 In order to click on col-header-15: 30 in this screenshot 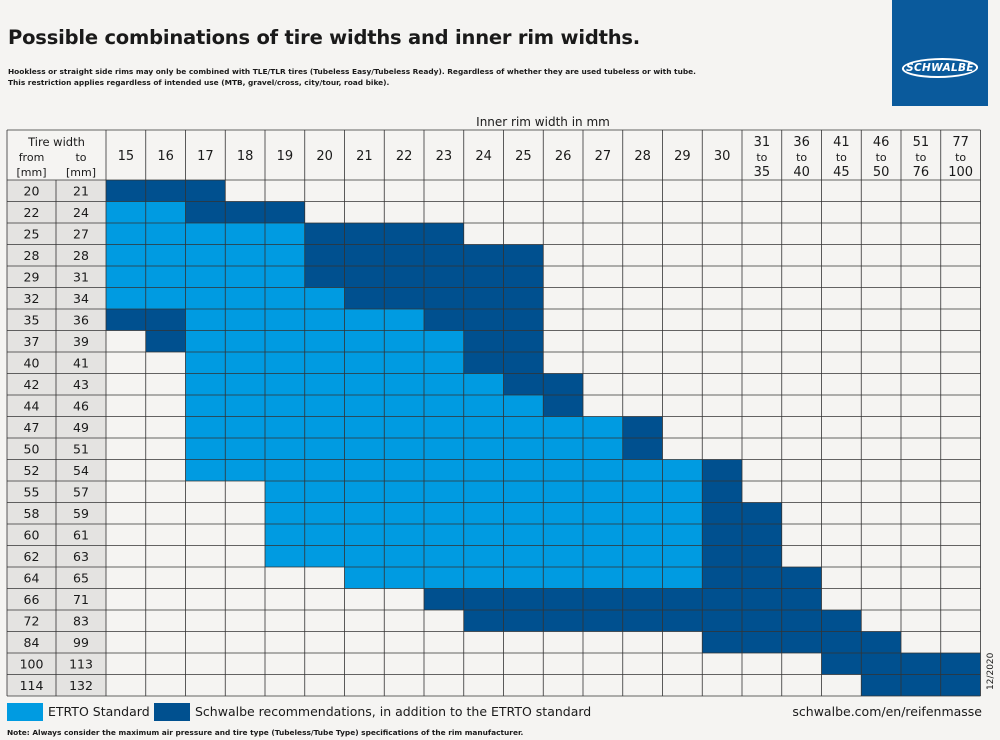, I will do `click(722, 156)`.